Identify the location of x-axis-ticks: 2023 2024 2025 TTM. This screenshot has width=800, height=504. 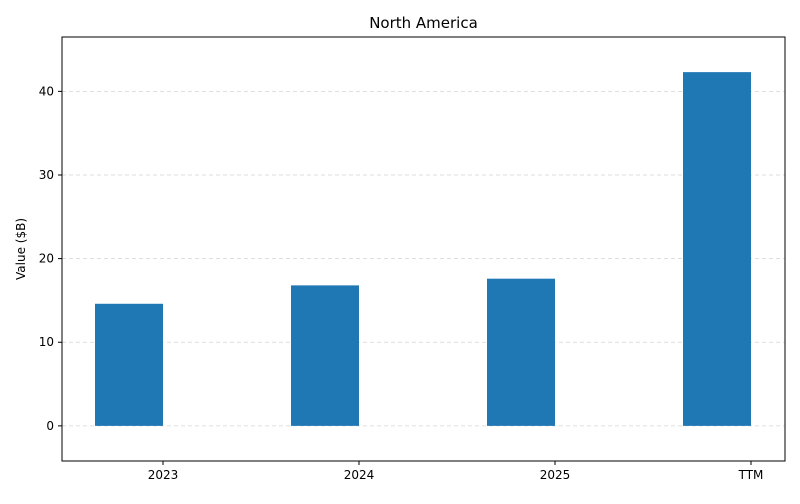
(456, 471).